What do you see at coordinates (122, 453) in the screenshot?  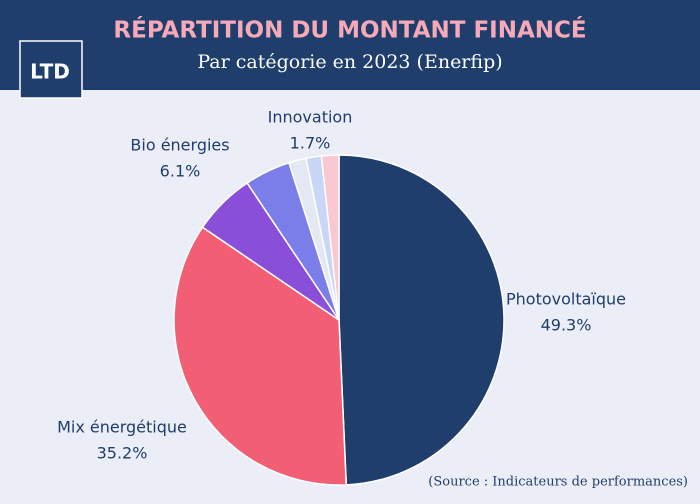 I see `slice-value-label: 35.2%` at bounding box center [122, 453].